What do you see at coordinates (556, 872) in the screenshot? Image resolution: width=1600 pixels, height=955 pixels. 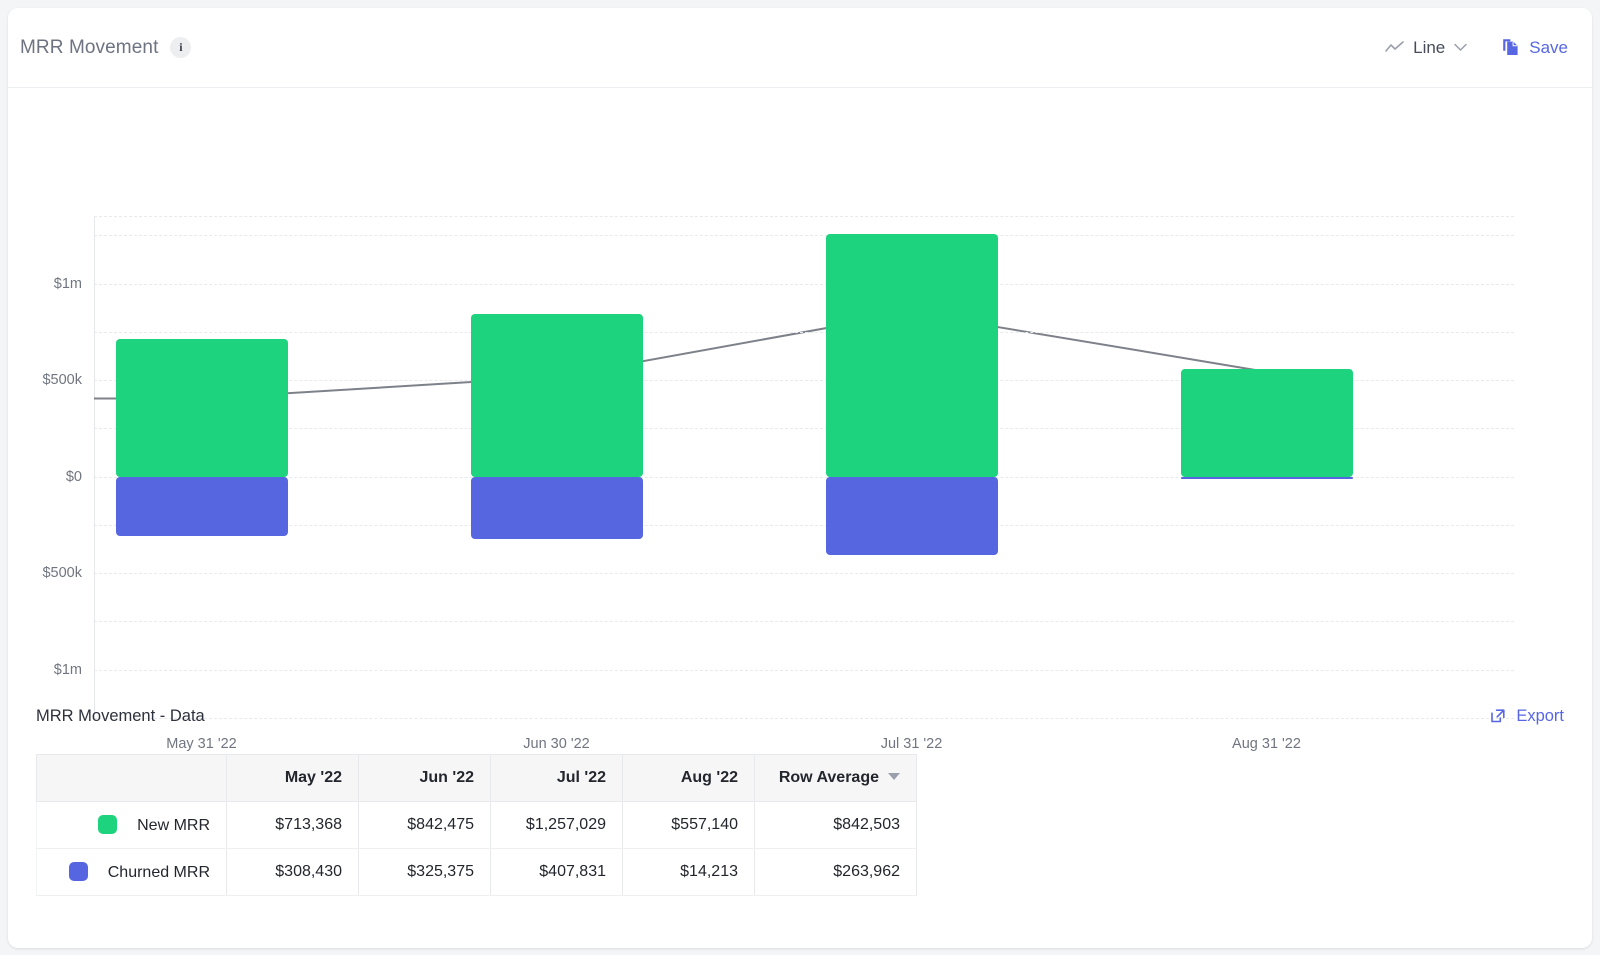 I see `table-cell: $407,831` at bounding box center [556, 872].